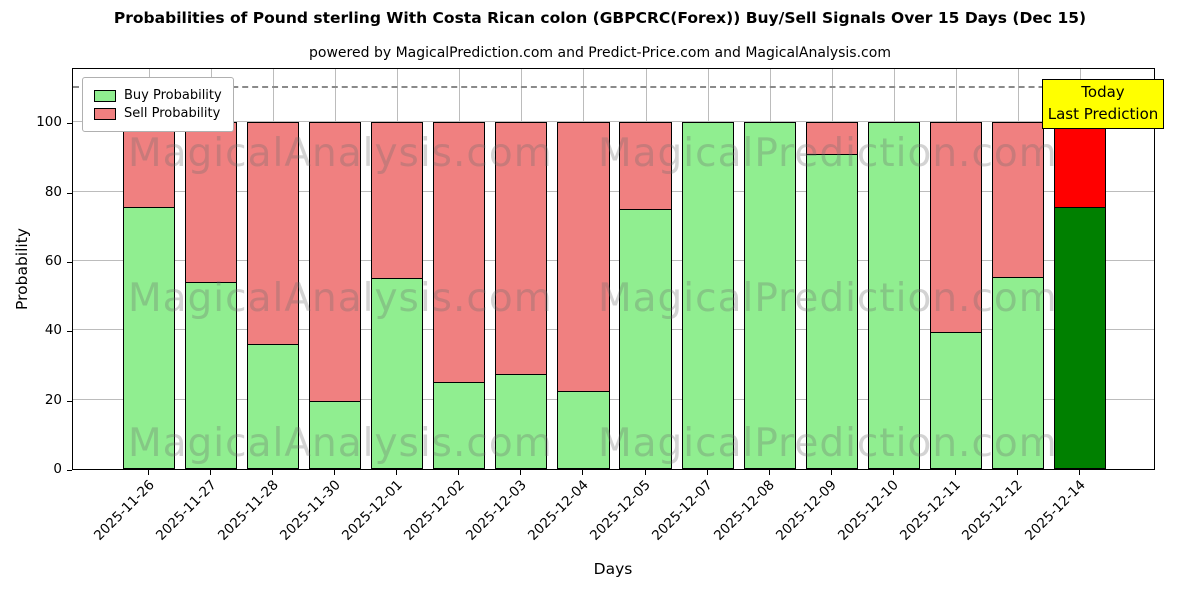  What do you see at coordinates (496, 510) in the screenshot?
I see `x-tick-label: 2025-12-03` at bounding box center [496, 510].